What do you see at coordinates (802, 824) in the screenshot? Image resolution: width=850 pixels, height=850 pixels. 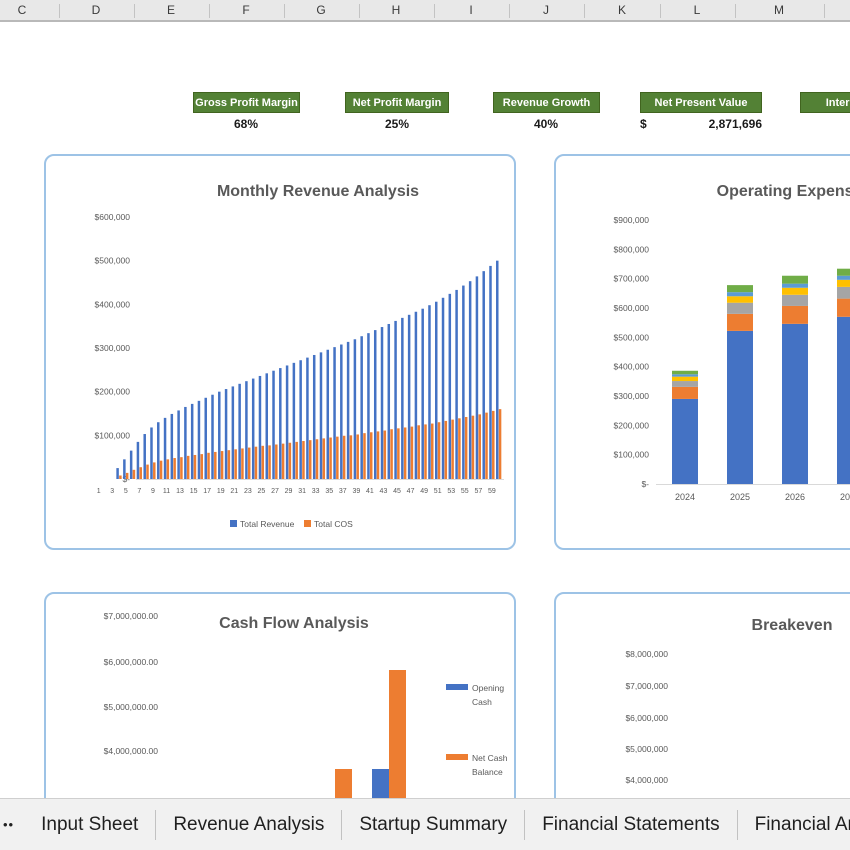 I see `sheet-tab-financial-analysis: Financial Analysis` at bounding box center [802, 824].